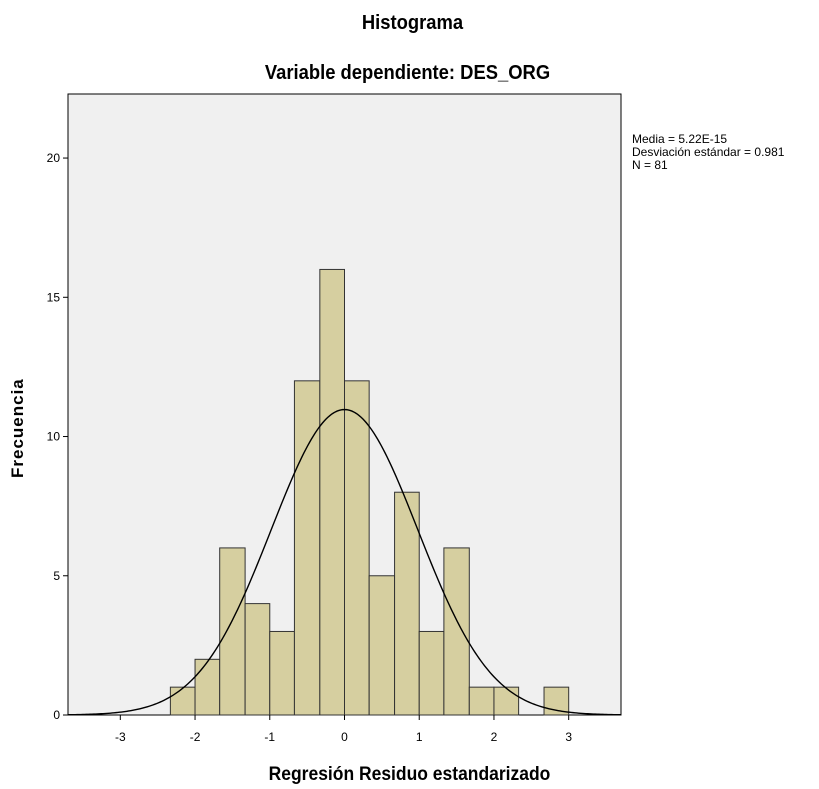 The image size is (819, 789). What do you see at coordinates (494, 737) in the screenshot?
I see `x-tick-label-2: 2` at bounding box center [494, 737].